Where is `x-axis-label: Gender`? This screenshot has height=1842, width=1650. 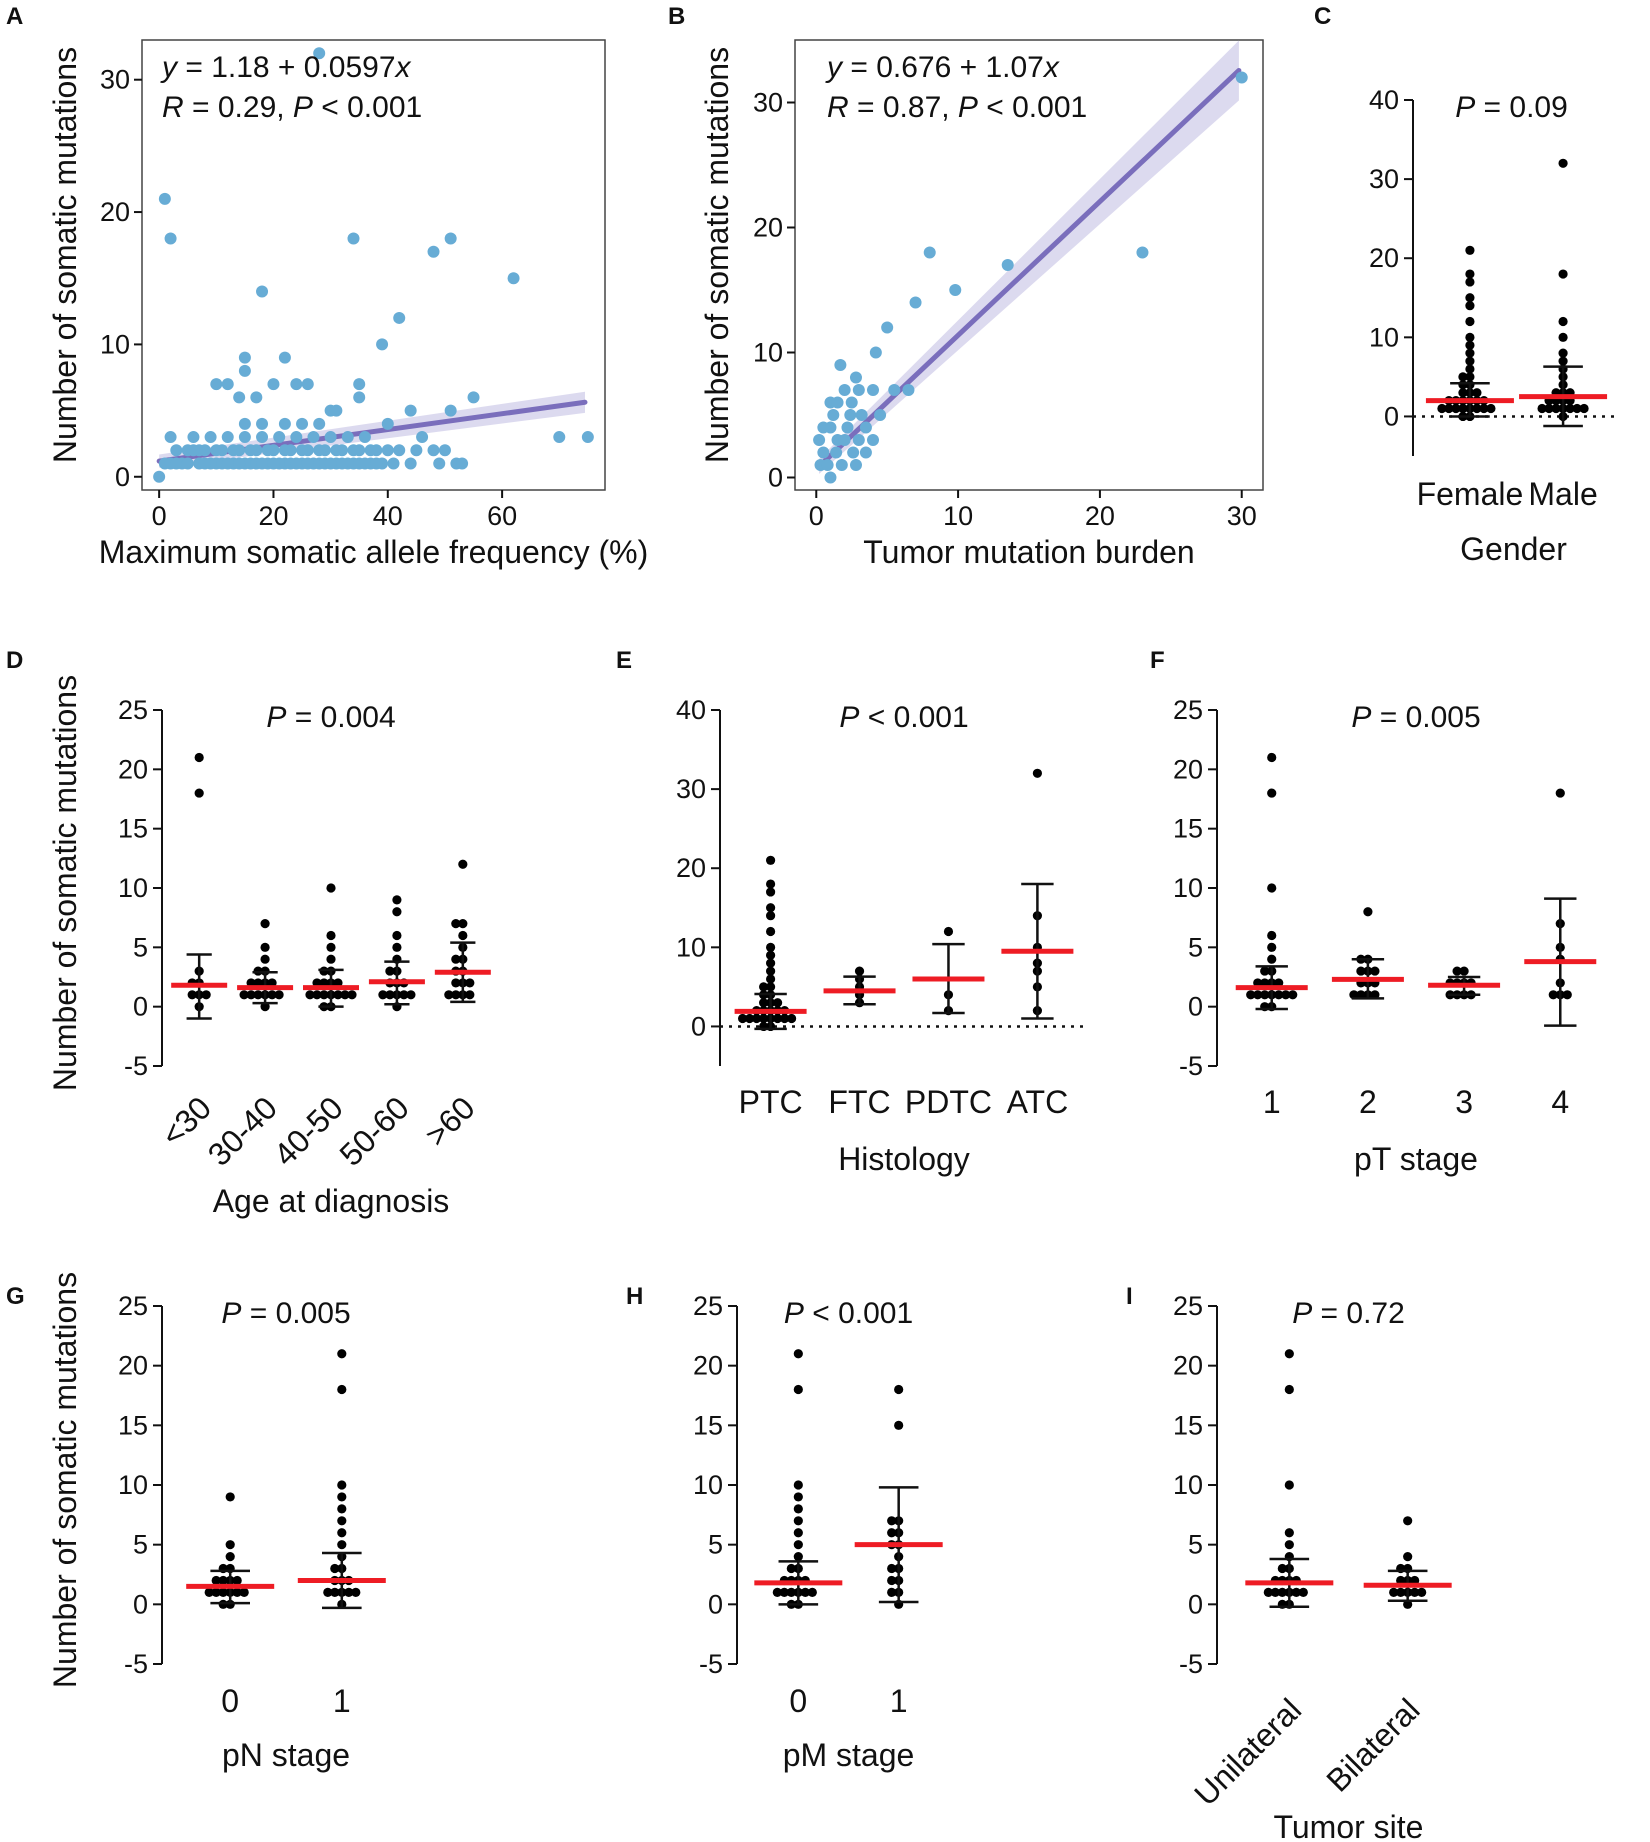
x-axis-label: Gender is located at coordinates (1513, 549).